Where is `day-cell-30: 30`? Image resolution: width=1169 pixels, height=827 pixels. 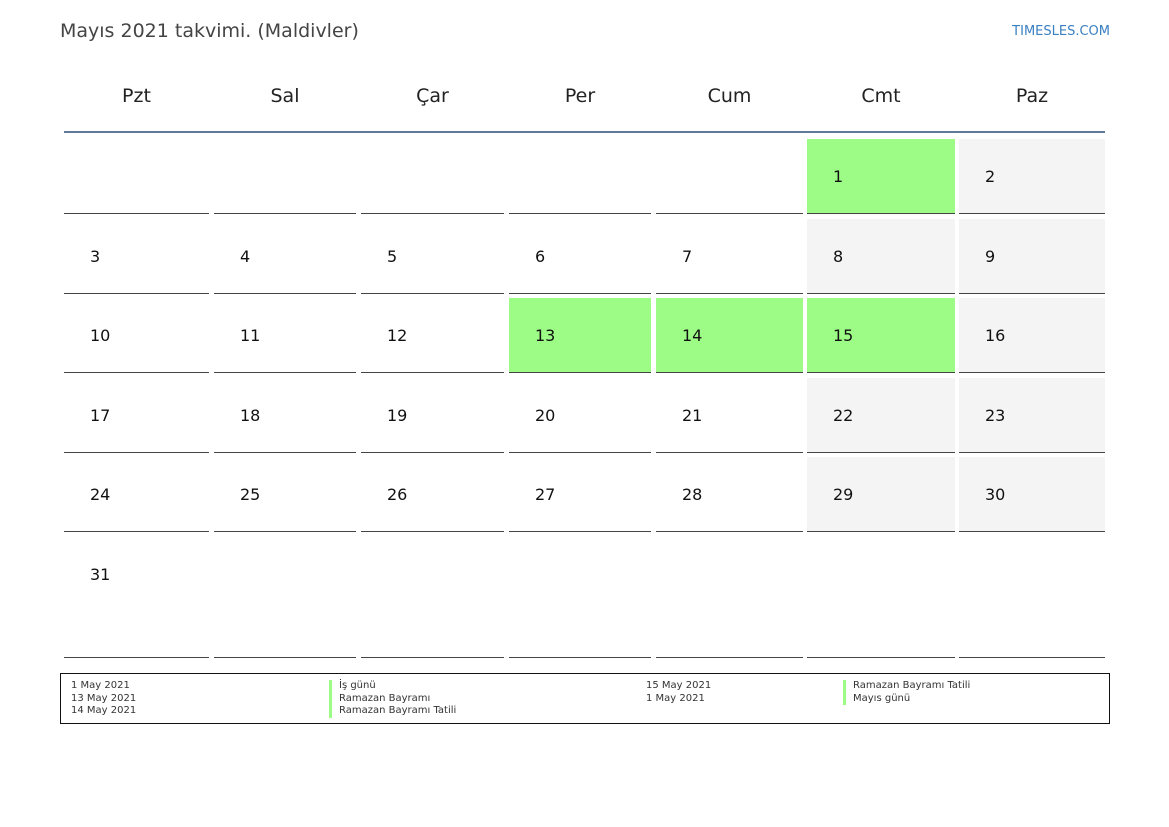 day-cell-30: 30 is located at coordinates (1032, 494).